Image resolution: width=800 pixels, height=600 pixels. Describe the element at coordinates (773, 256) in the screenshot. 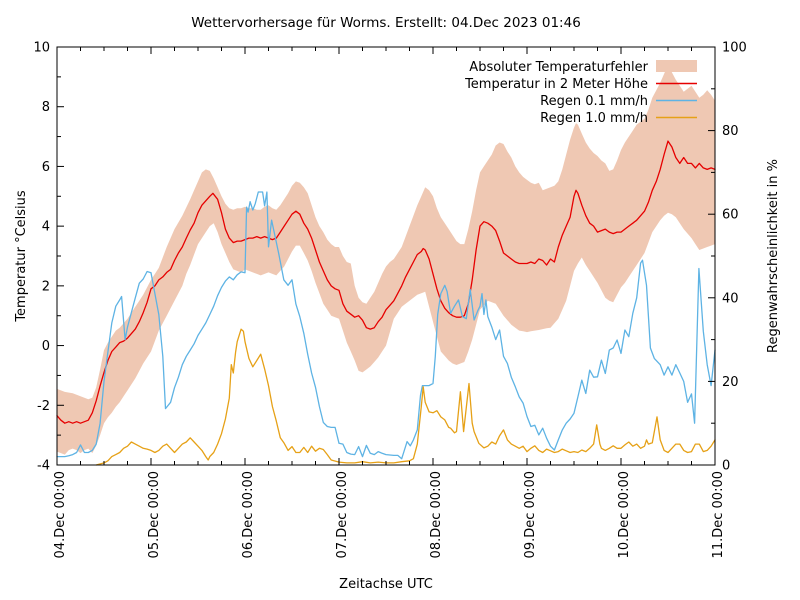

I see `right-axis-title: Regenwahrscheinlichkeit in %` at that location.